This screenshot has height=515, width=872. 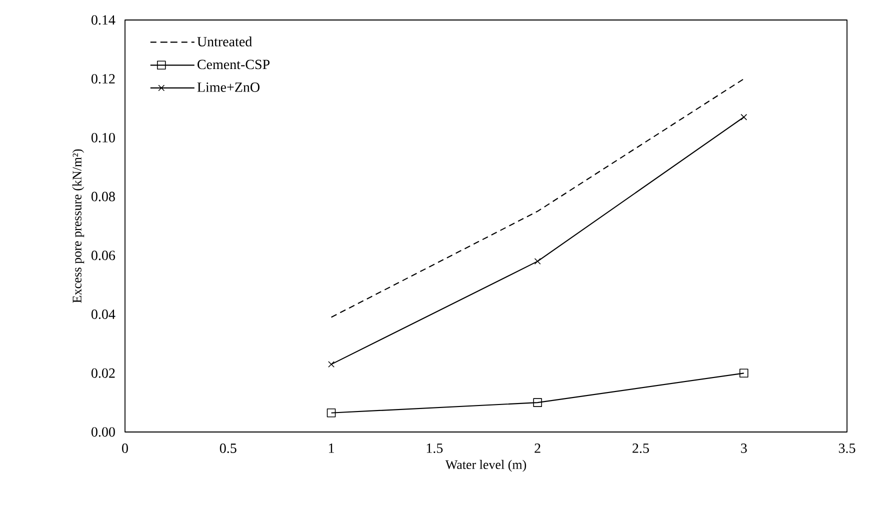 I want to click on legend-label: Lime+ZnO, so click(x=228, y=87).